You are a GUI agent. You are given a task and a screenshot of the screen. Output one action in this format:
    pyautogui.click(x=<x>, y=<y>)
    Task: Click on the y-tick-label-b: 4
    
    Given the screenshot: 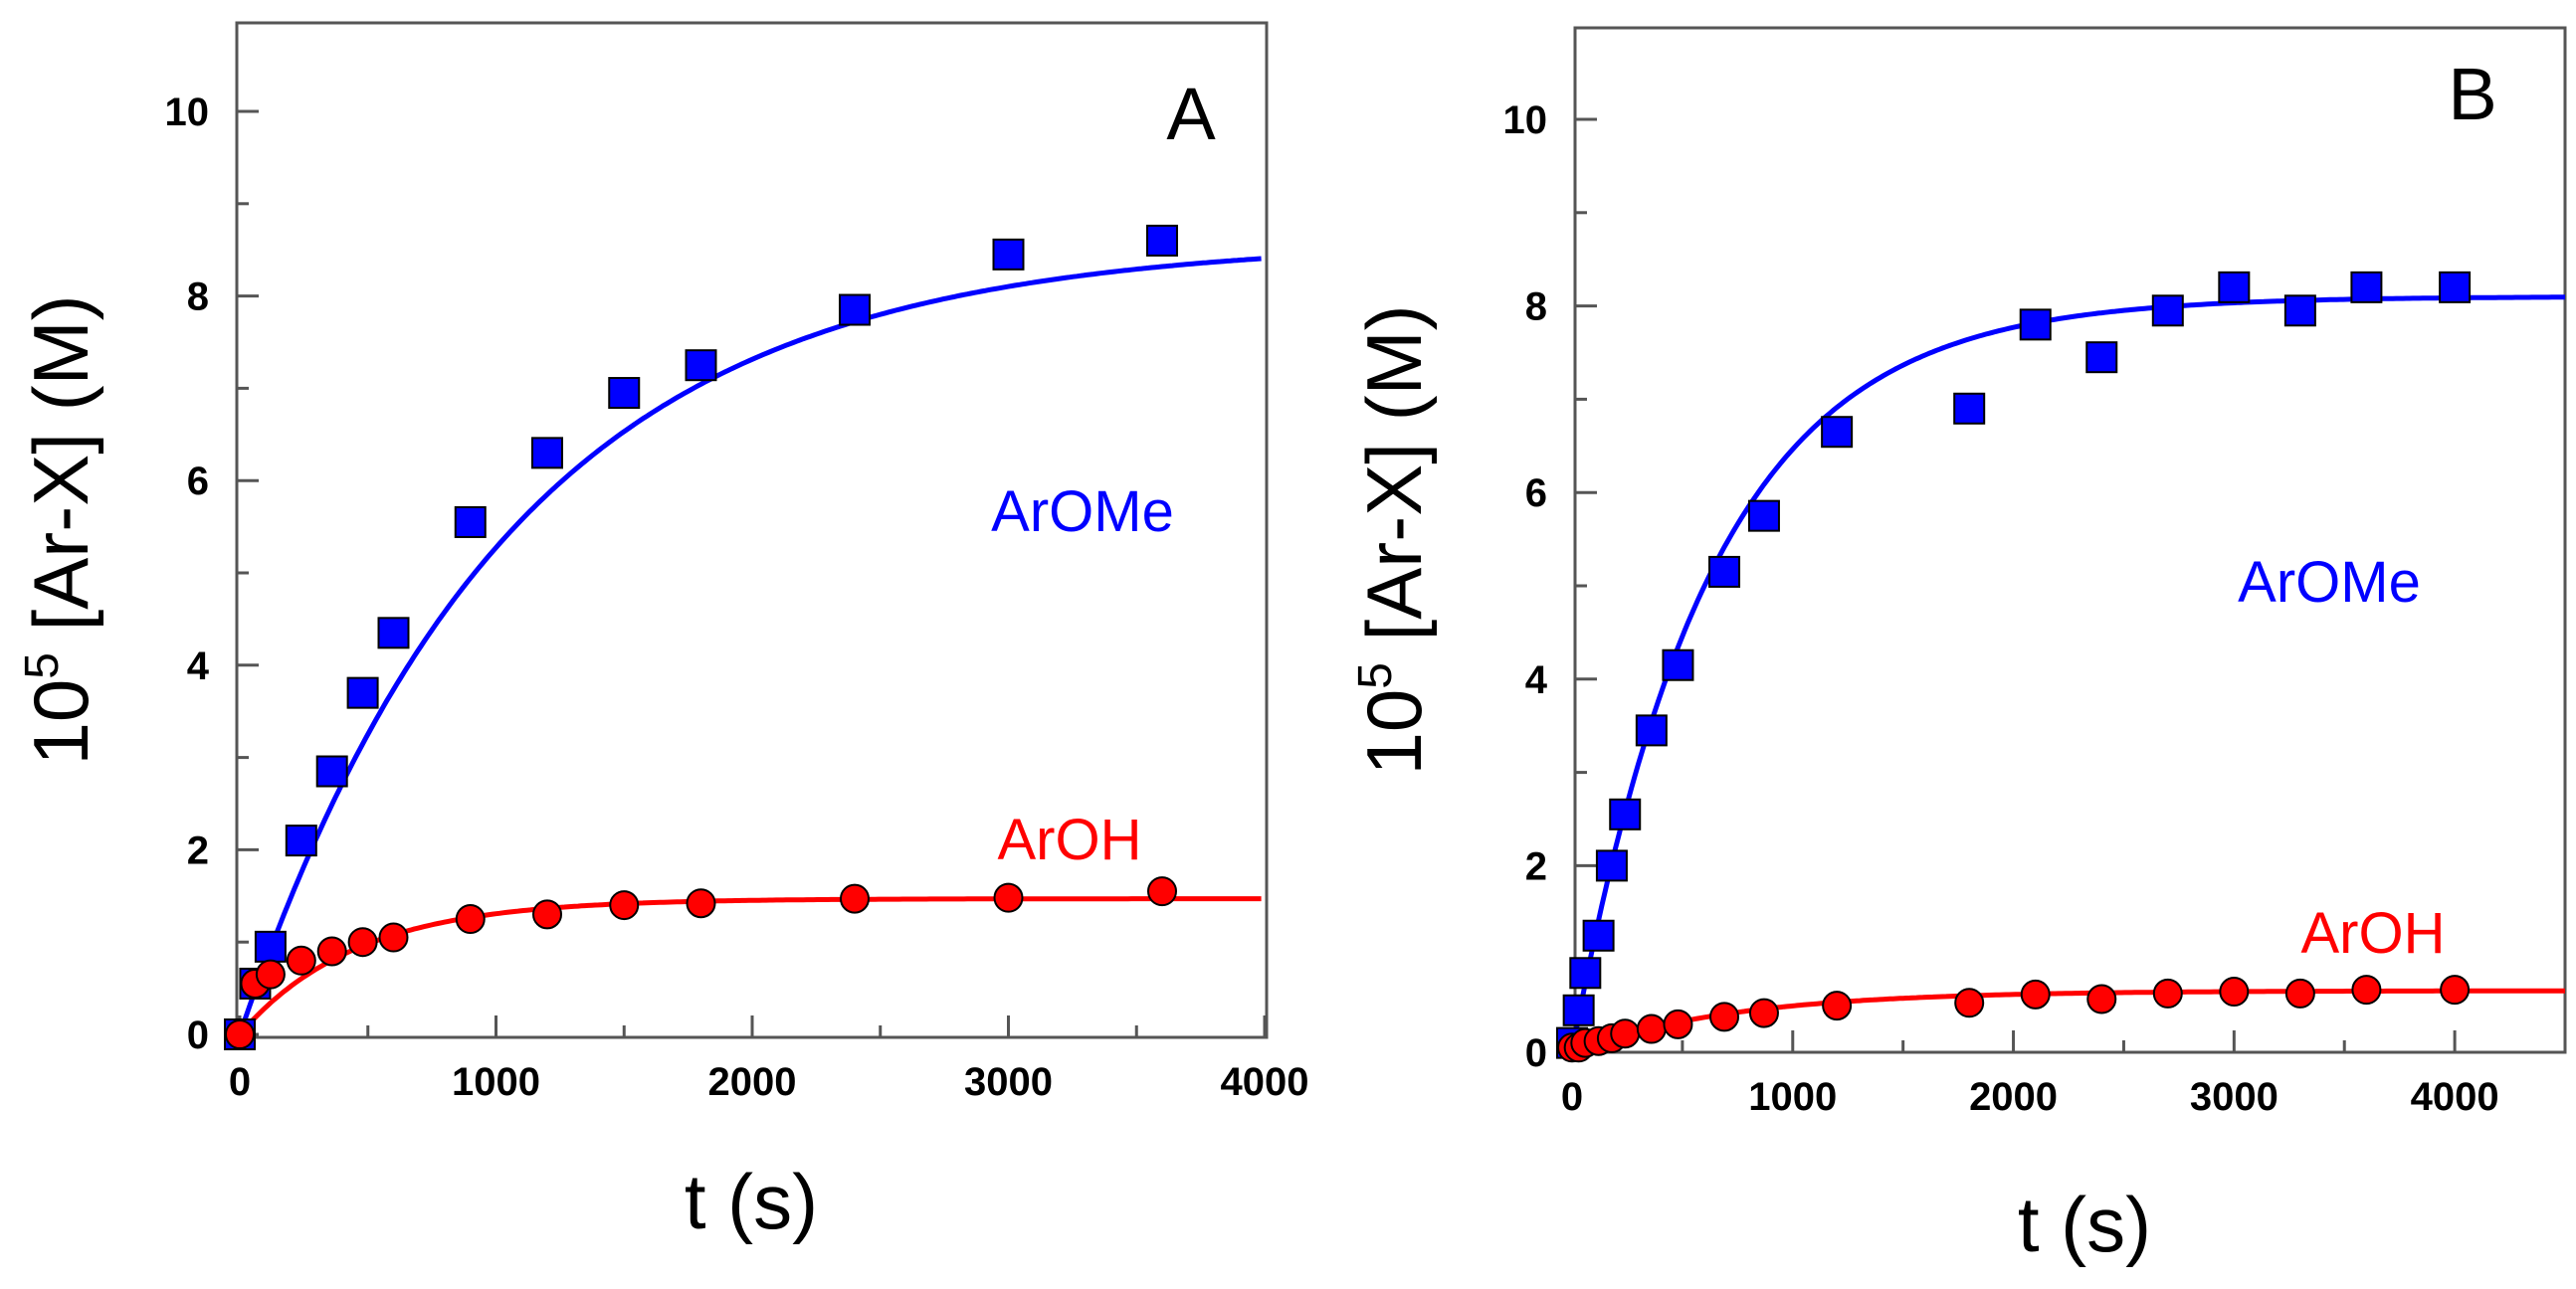 What is the action you would take?
    pyautogui.click(x=1536, y=680)
    